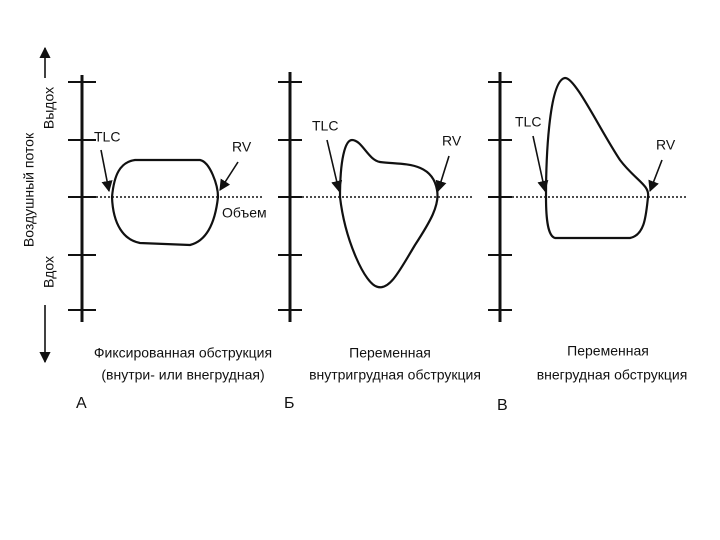  What do you see at coordinates (81, 403) in the screenshot?
I see `panel-letter: А` at bounding box center [81, 403].